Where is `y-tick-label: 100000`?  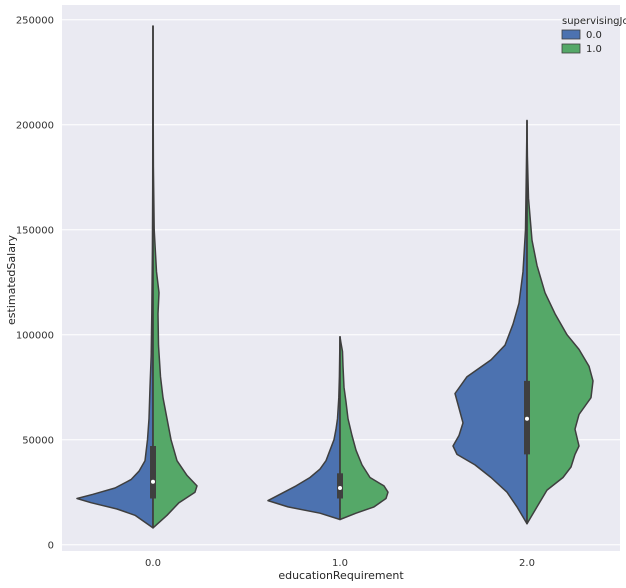
y-tick-label: 100000 is located at coordinates (35, 336).